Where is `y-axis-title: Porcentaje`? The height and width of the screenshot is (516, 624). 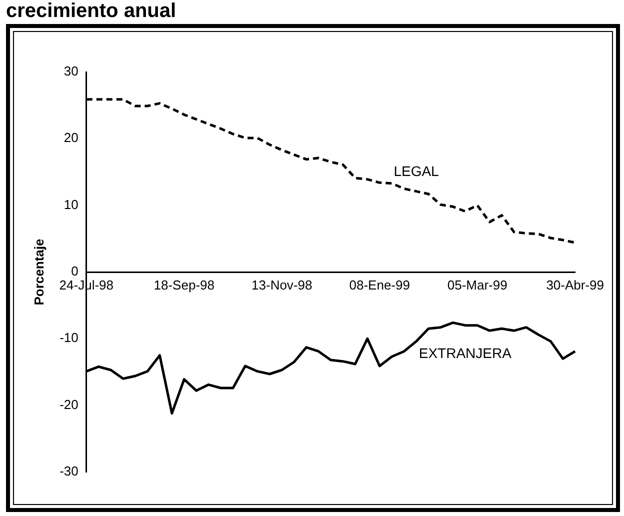
y-axis-title: Porcentaje is located at coordinates (38, 272).